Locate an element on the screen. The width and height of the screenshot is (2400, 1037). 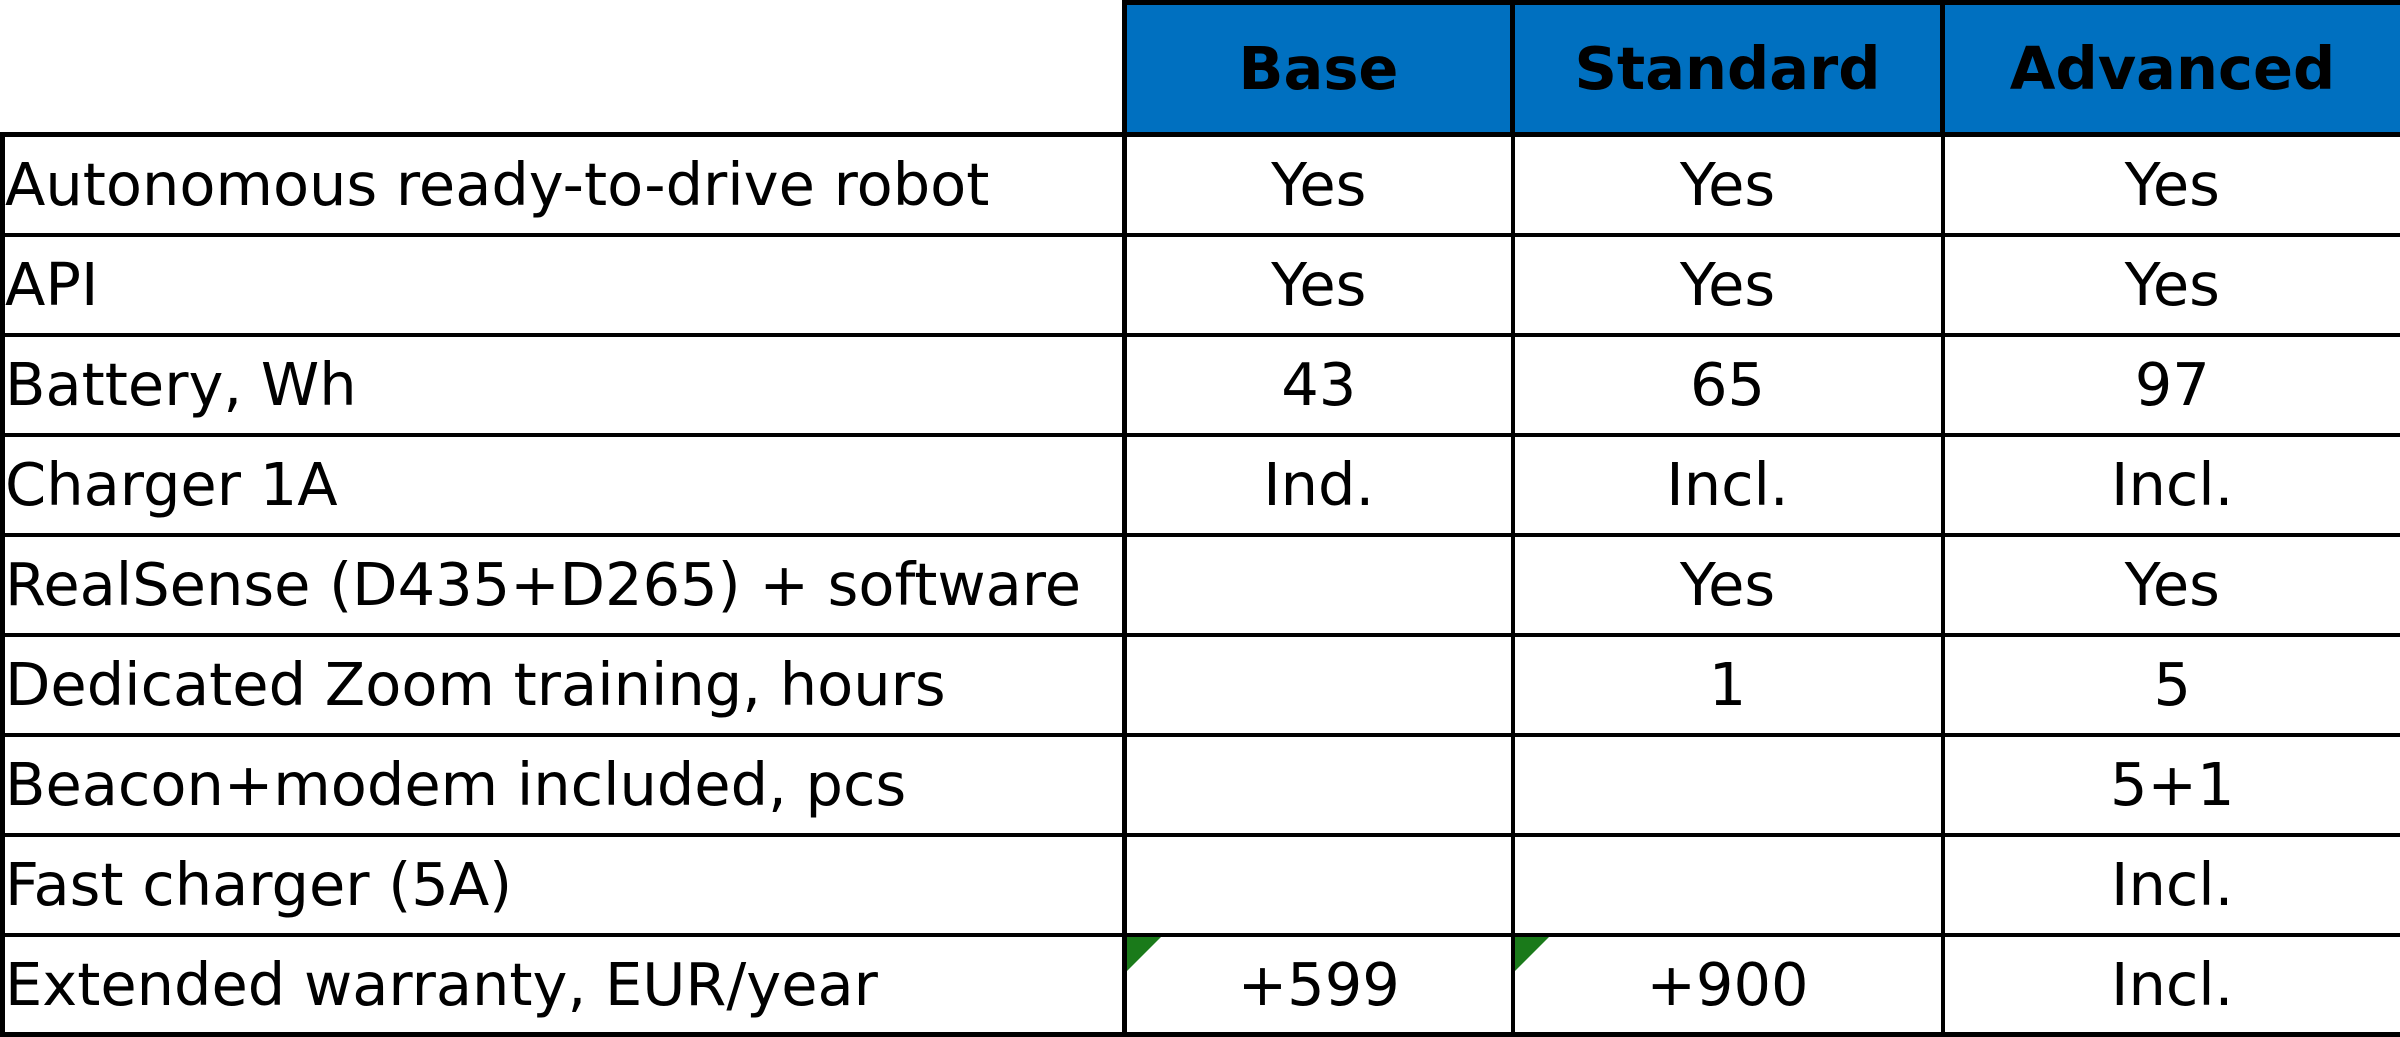
table-row: Dedicated Zoom training, hours 1 5 is located at coordinates (1201, 685).